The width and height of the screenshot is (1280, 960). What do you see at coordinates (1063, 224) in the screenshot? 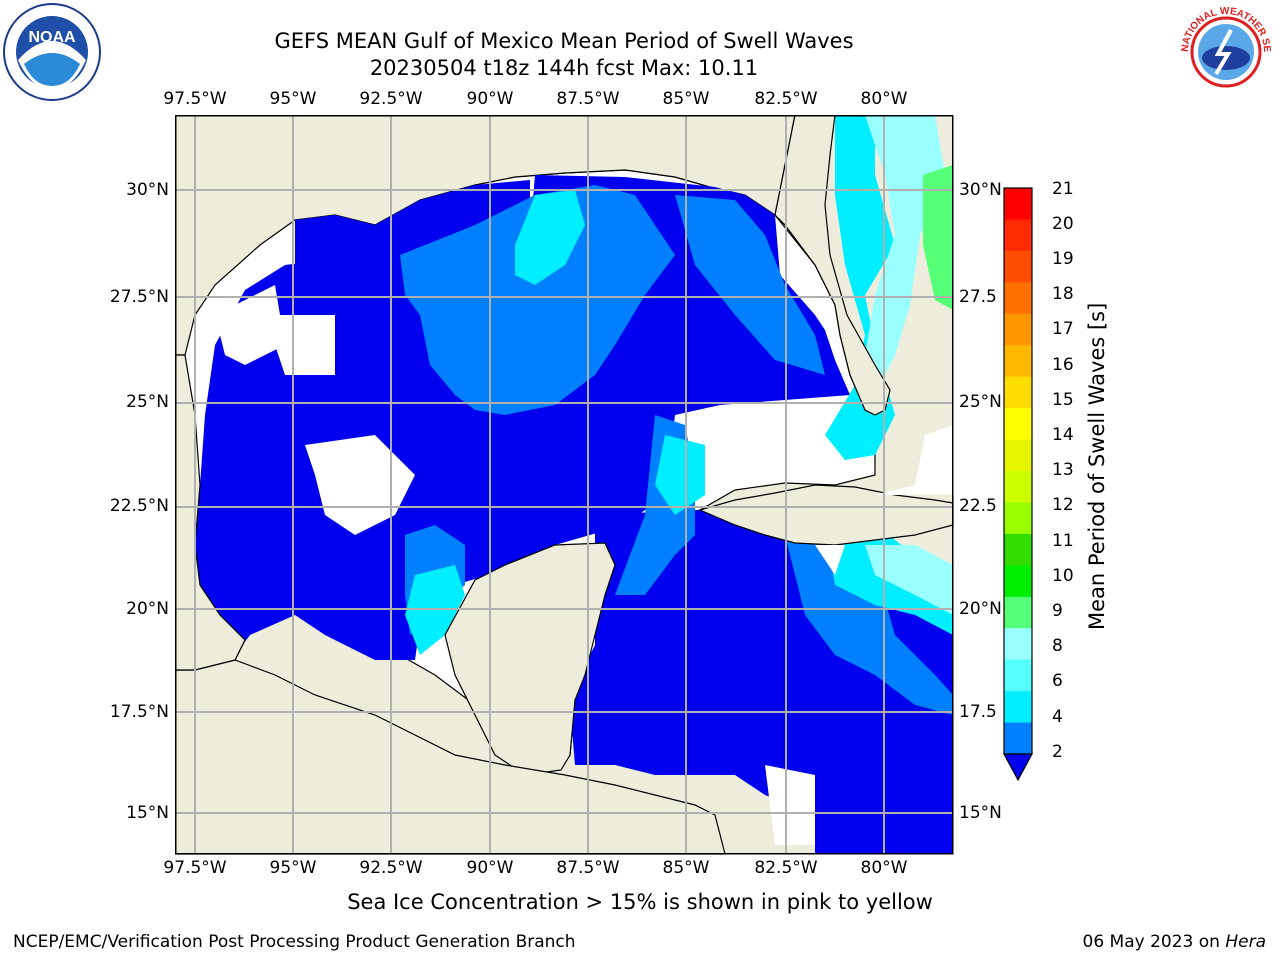
I see `colorbar-tick: 20` at bounding box center [1063, 224].